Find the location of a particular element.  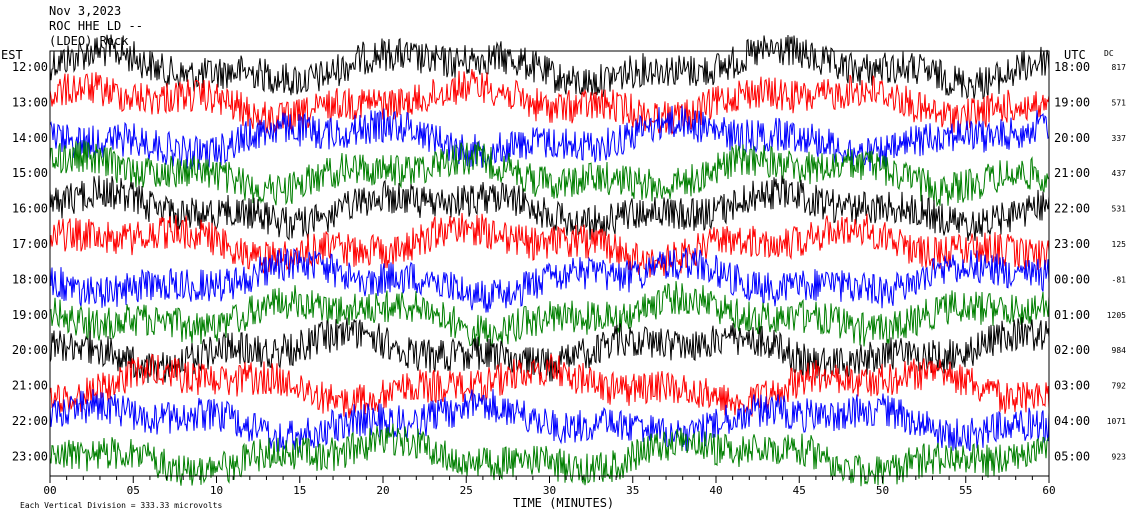

x-tick-label: 00 is located at coordinates (49, 490).